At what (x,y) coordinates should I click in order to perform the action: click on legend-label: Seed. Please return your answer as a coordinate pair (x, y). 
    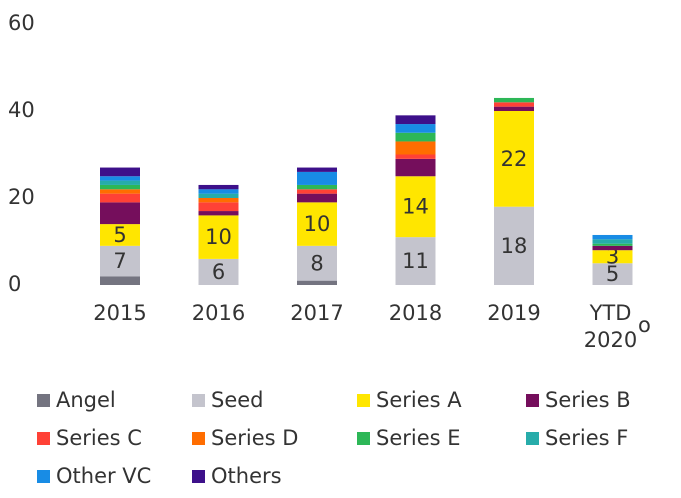
    Looking at the image, I should click on (237, 400).